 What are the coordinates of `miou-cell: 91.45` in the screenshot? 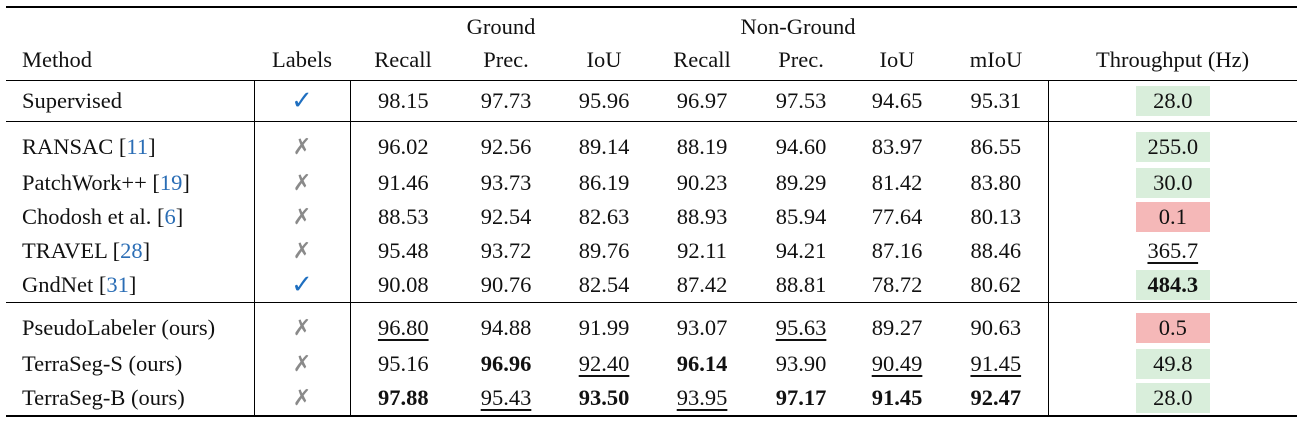 It's located at (996, 364).